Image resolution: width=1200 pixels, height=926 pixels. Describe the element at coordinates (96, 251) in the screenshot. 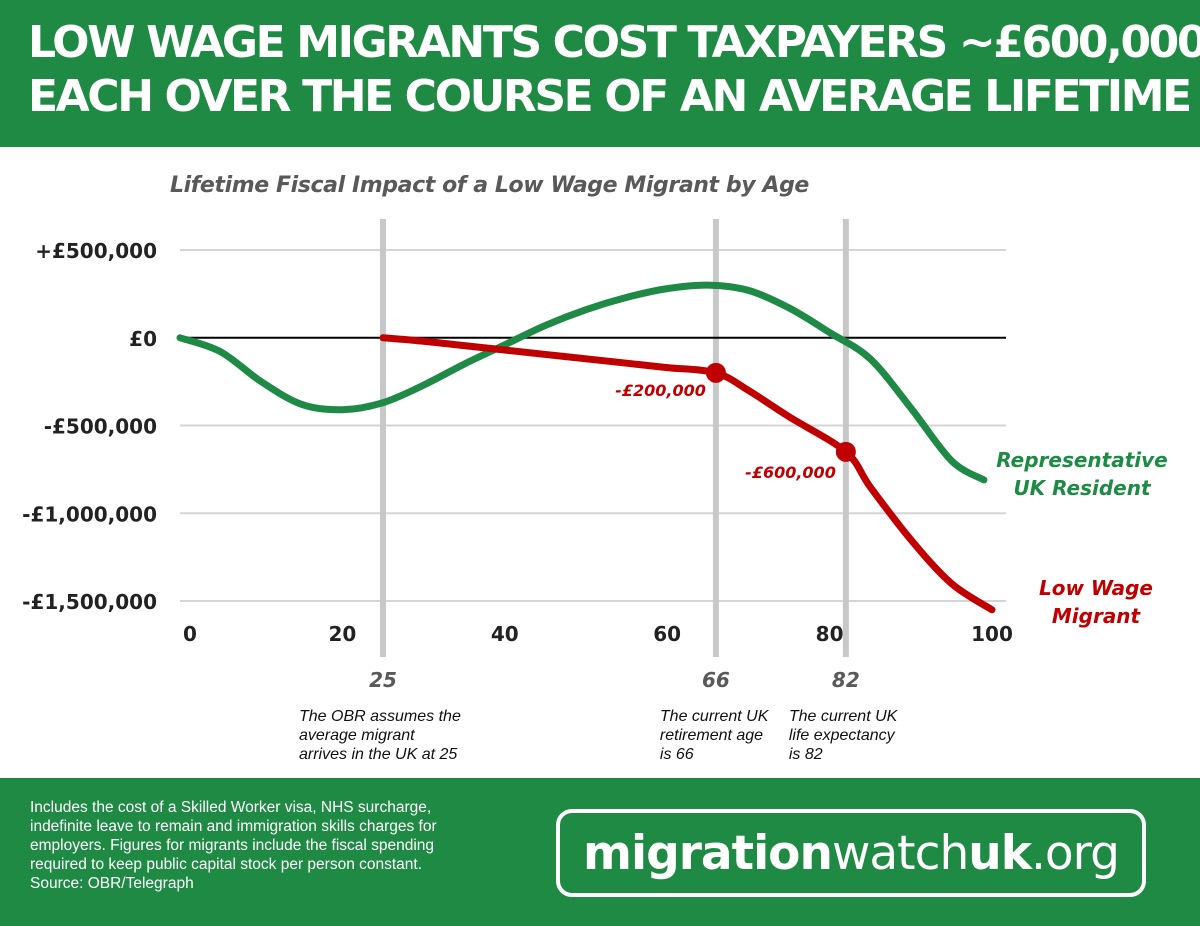

I see `y-tick-label: +£500,000` at that location.